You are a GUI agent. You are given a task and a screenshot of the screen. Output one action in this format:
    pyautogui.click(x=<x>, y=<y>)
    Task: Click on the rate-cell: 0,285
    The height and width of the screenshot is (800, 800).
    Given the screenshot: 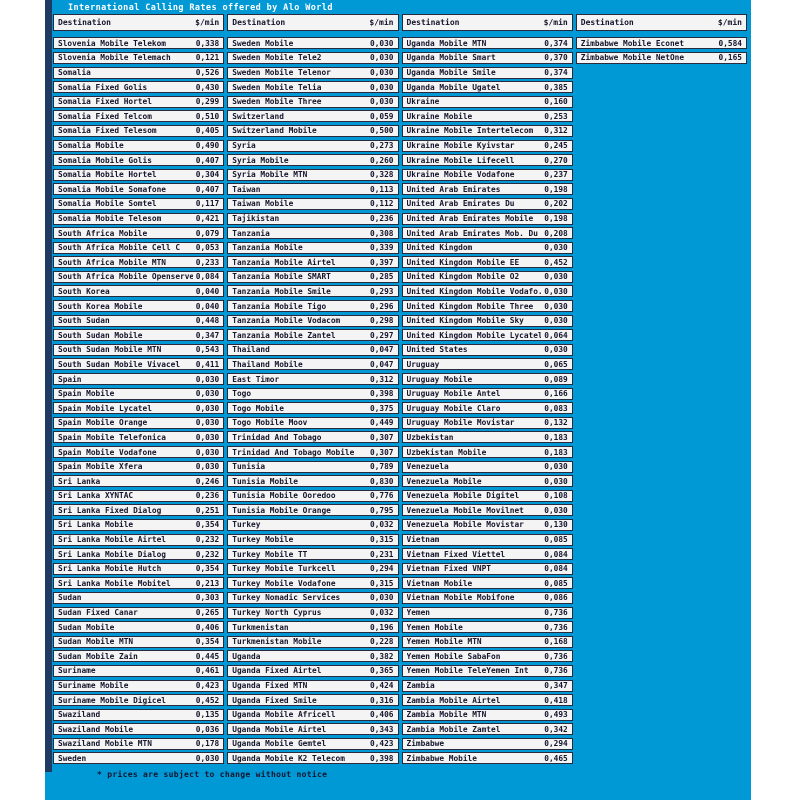 What is the action you would take?
    pyautogui.click(x=382, y=277)
    